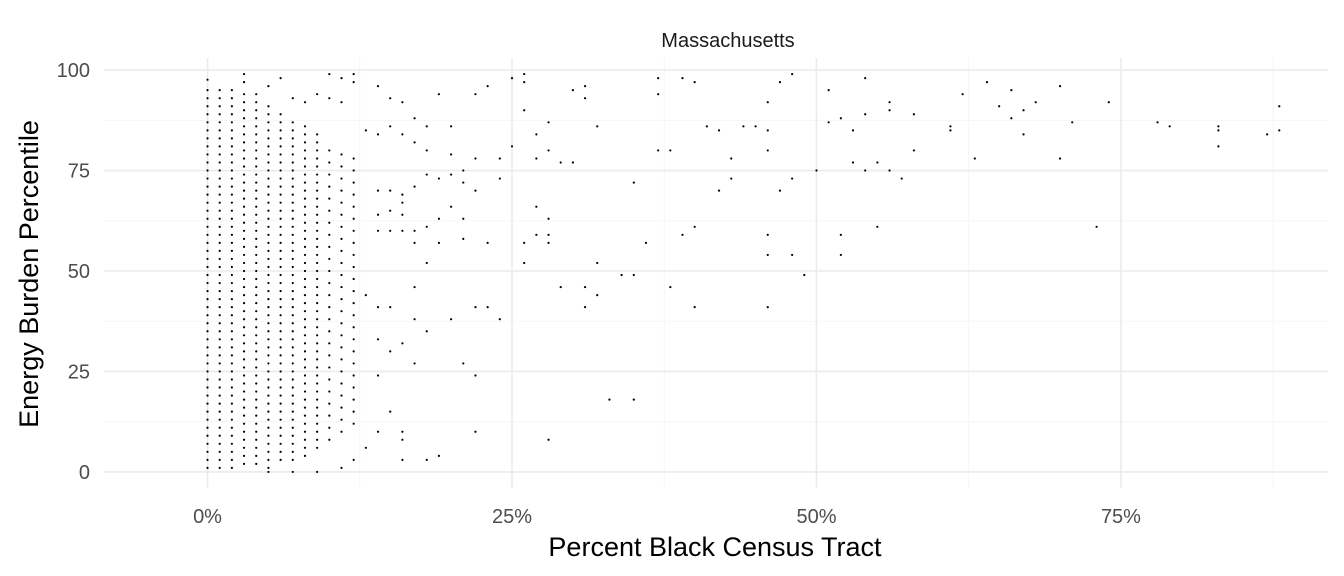 The width and height of the screenshot is (1344, 576). What do you see at coordinates (73, 71) in the screenshot?
I see `y-tick-label: 100` at bounding box center [73, 71].